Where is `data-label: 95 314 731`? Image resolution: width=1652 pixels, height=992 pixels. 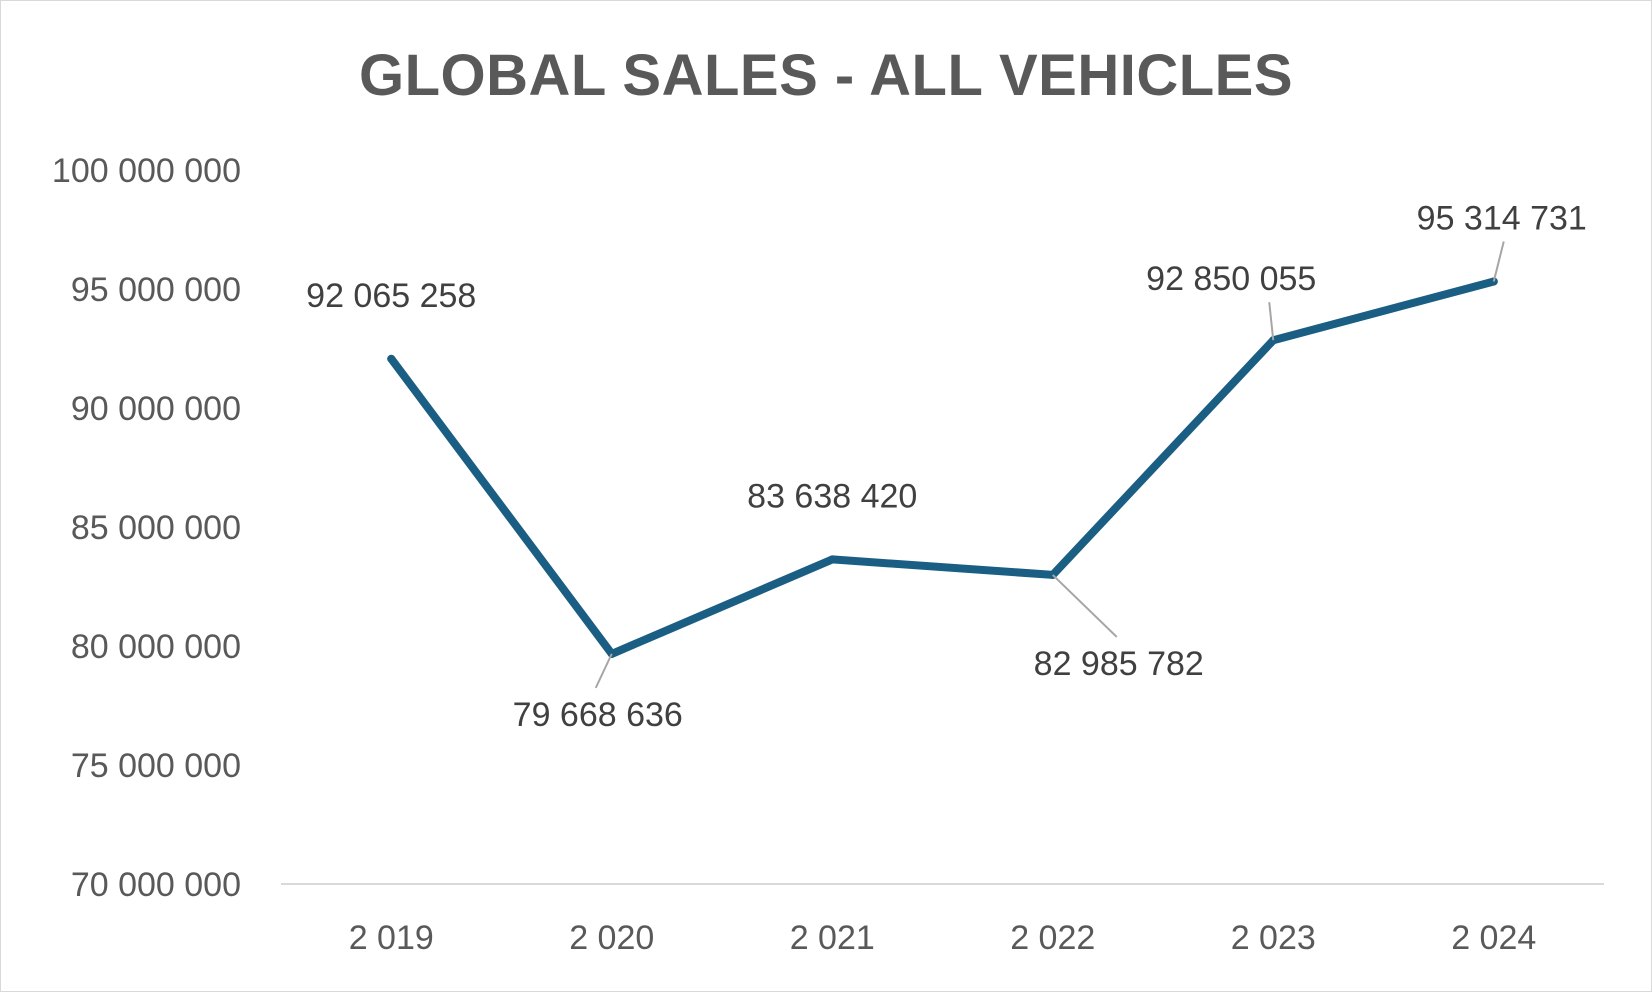
data-label: 95 314 731 is located at coordinates (1502, 219).